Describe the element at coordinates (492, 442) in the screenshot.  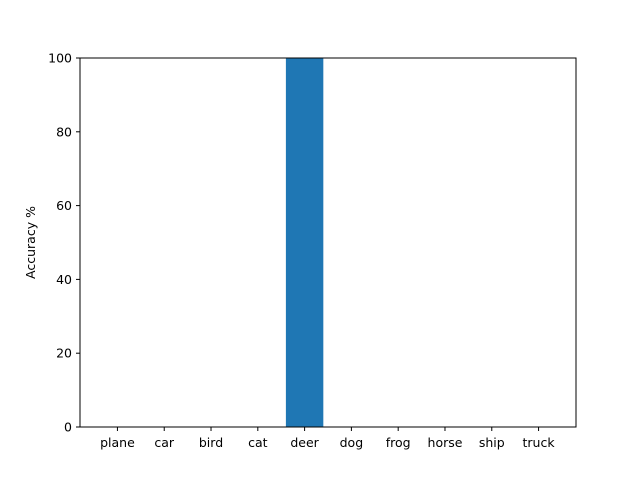
I see `x-tick-label-ship: ship` at that location.